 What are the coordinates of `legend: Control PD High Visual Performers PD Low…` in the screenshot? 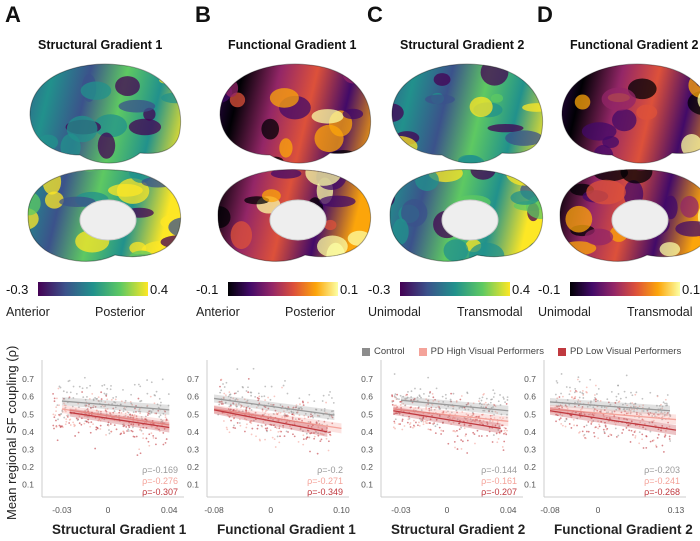 It's located at (521, 351).